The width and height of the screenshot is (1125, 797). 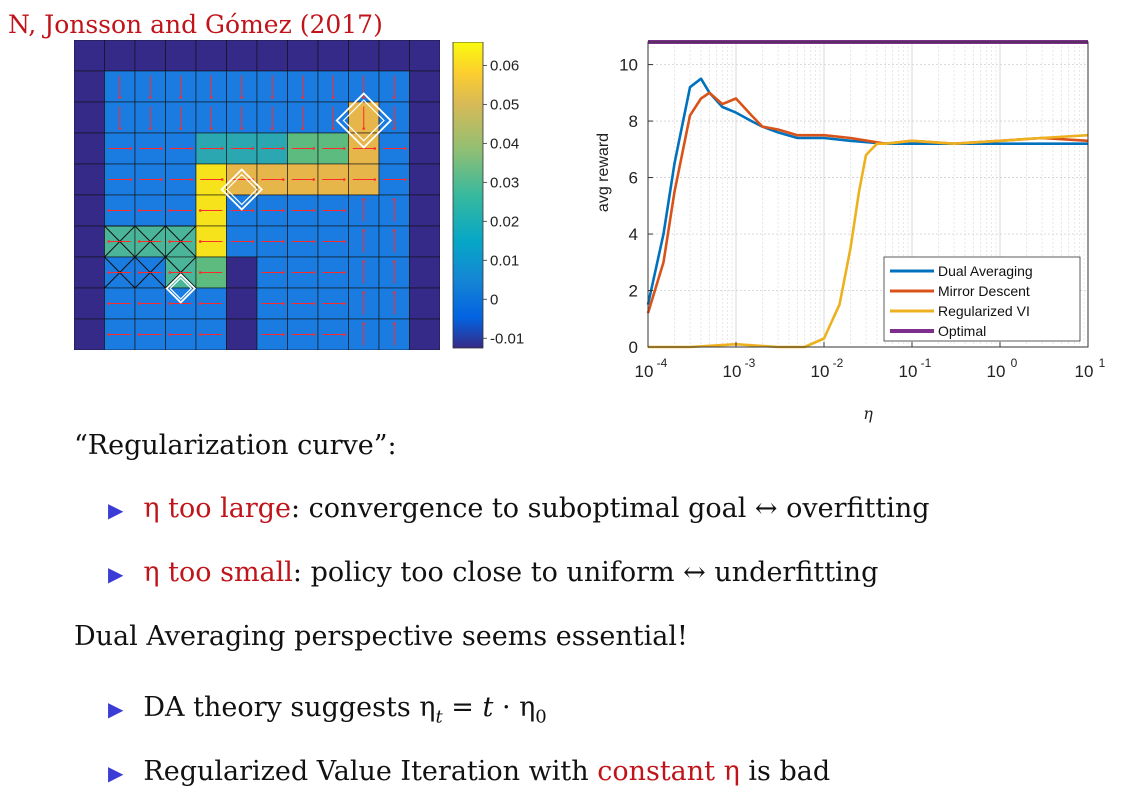 I want to click on colorbar: 0.06 0.05 0.04 0.03 0.02 0.01 0 -0.01, so click(x=488, y=195).